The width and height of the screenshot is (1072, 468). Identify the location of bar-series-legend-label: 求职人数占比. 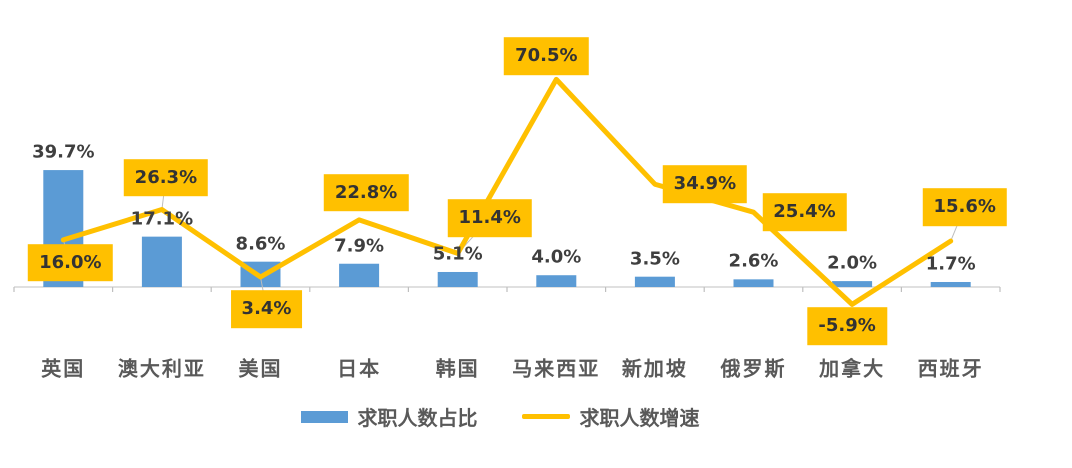
(417, 418).